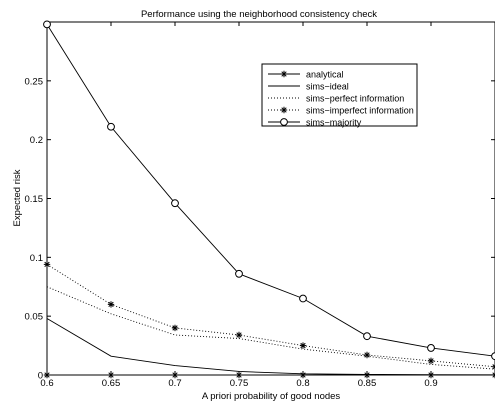 The image size is (495, 403). Describe the element at coordinates (367, 383) in the screenshot. I see `x-tick-label: 0.85` at that location.